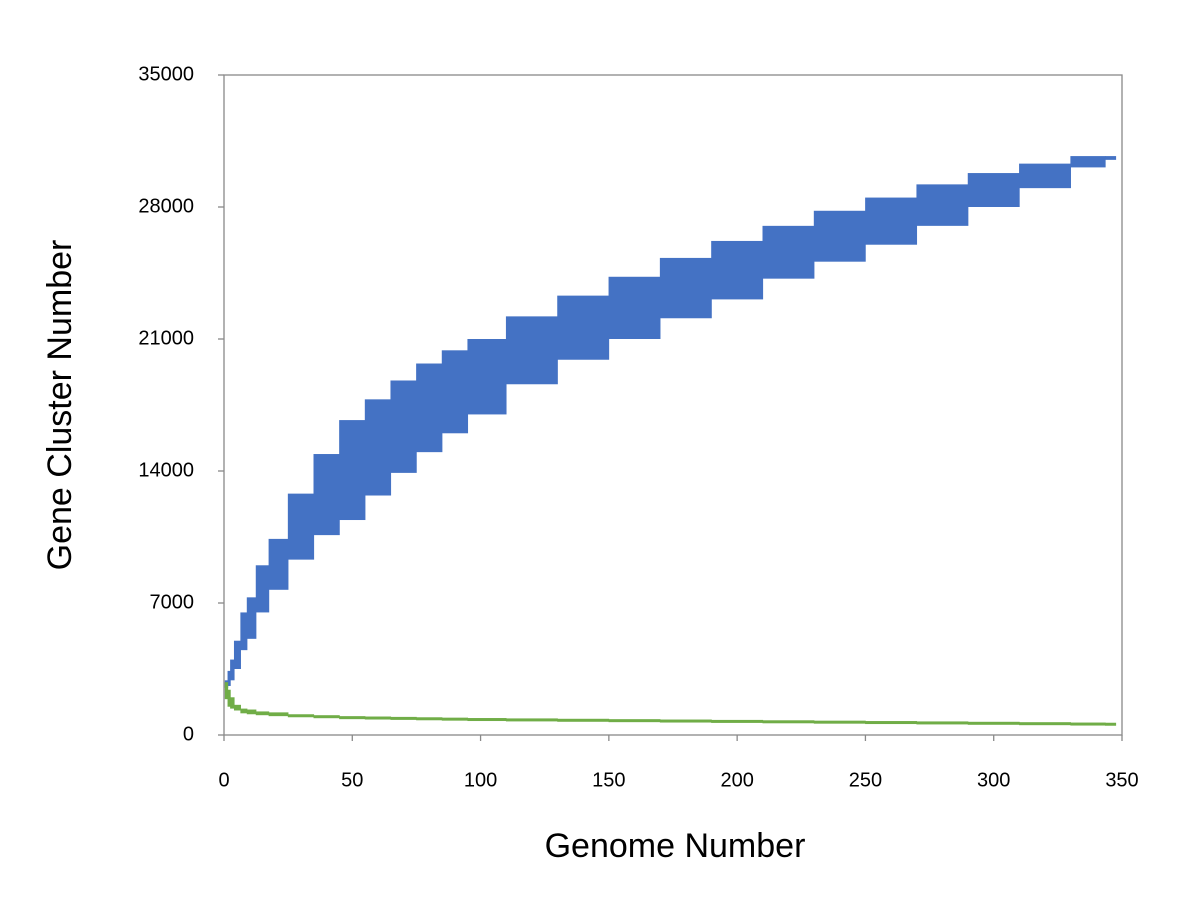 This screenshot has width=1200, height=900. I want to click on y-tick-label: 35000, so click(166, 74).